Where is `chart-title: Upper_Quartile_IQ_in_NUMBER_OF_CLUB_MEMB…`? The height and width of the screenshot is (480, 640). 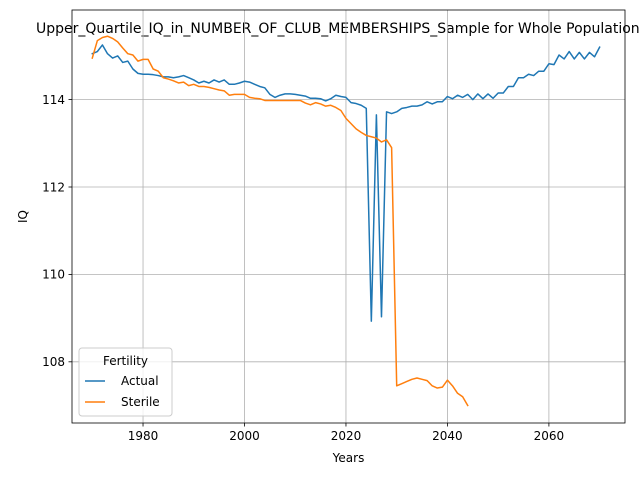 chart-title: Upper_Quartile_IQ_in_NUMBER_OF_CLUB_MEMB… is located at coordinates (338, 29).